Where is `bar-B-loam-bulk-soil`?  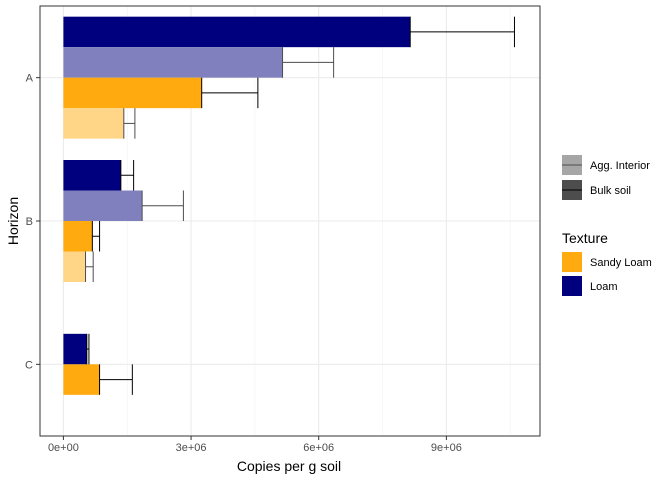
bar-B-loam-bulk-soil is located at coordinates (92, 175).